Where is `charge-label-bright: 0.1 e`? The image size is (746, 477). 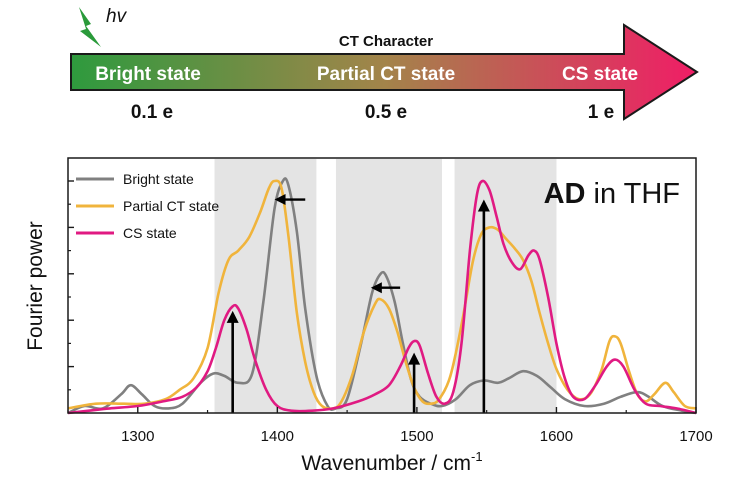
charge-label-bright: 0.1 e is located at coordinates (152, 112).